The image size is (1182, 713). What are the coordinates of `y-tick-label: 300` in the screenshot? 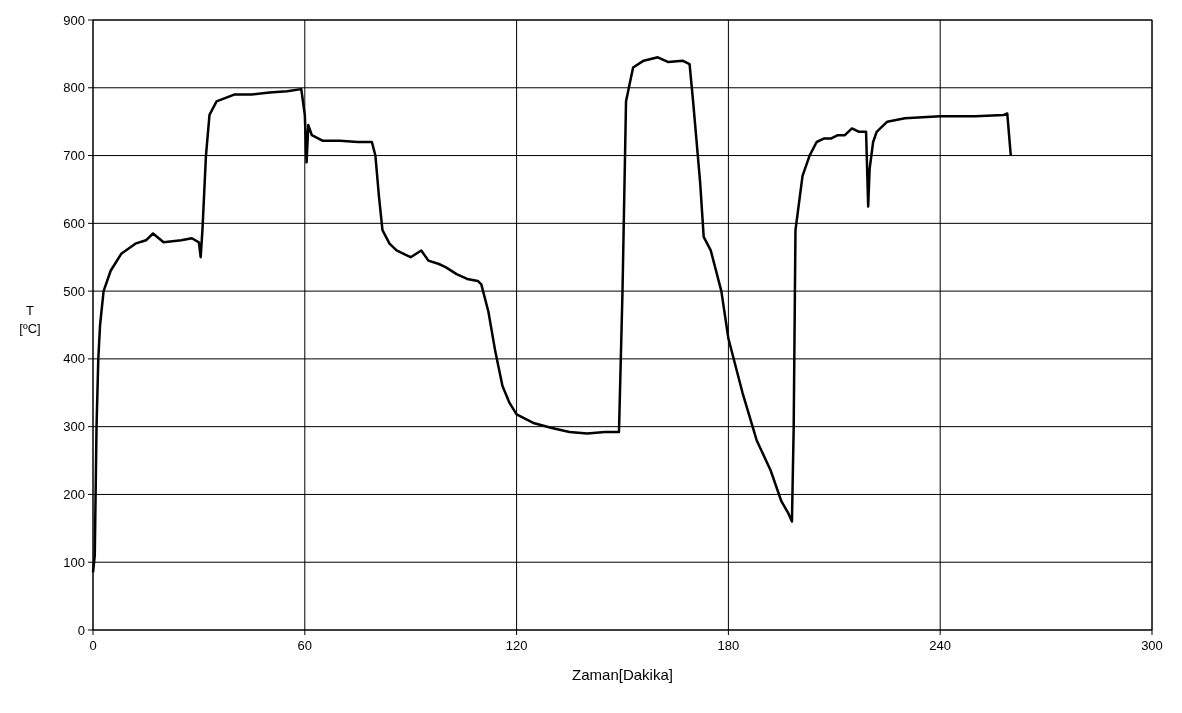 It's located at (74, 427).